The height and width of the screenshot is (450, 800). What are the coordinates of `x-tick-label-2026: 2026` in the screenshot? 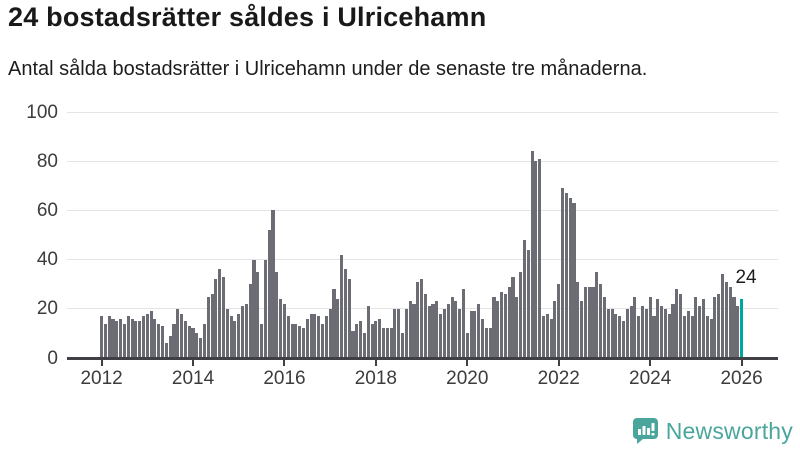 It's located at (741, 378).